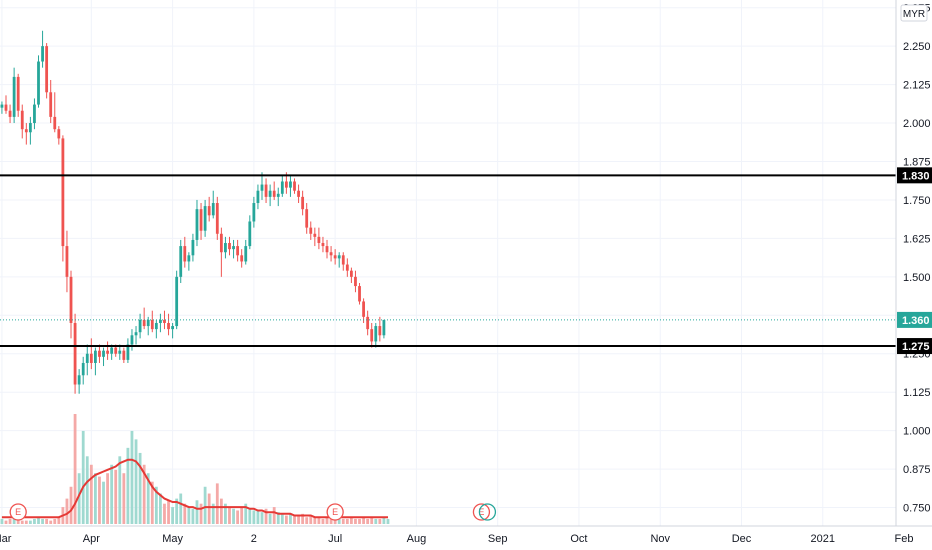  What do you see at coordinates (916, 321) in the screenshot?
I see `last-price-tag-label: 1.360` at bounding box center [916, 321].